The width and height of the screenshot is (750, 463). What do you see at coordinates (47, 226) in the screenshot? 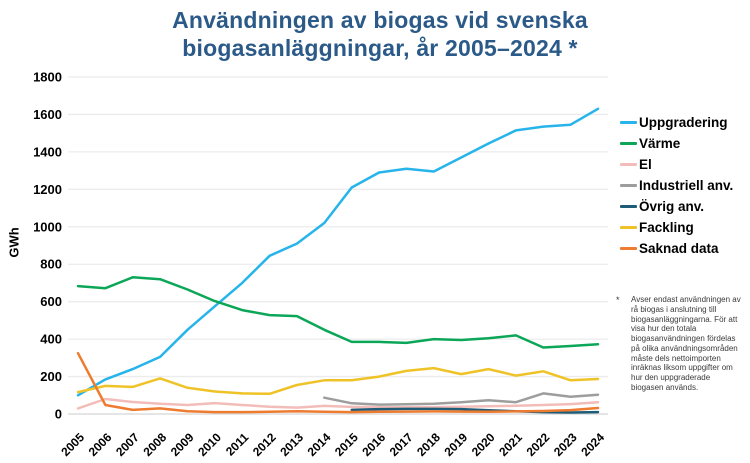
I see `y-tick-label: 1000` at bounding box center [47, 226].